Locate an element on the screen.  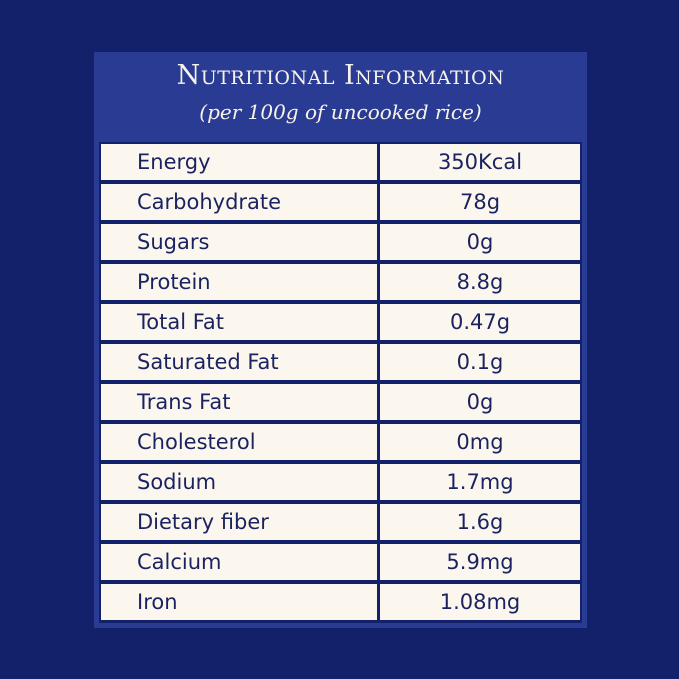
table-row: Carbohydrate 78g is located at coordinates (340, 202).